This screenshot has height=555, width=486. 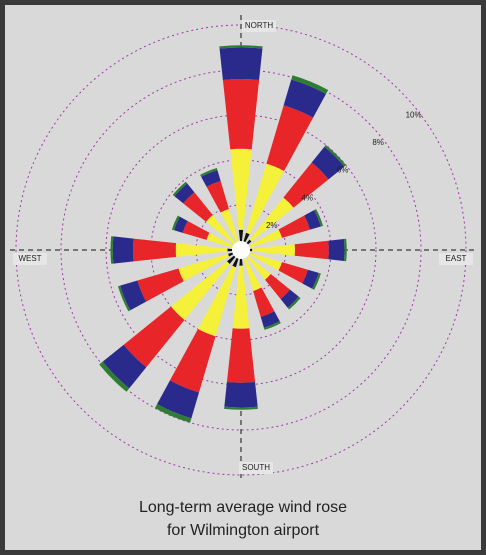 I want to click on ring-label: 4%, so click(x=307, y=197).